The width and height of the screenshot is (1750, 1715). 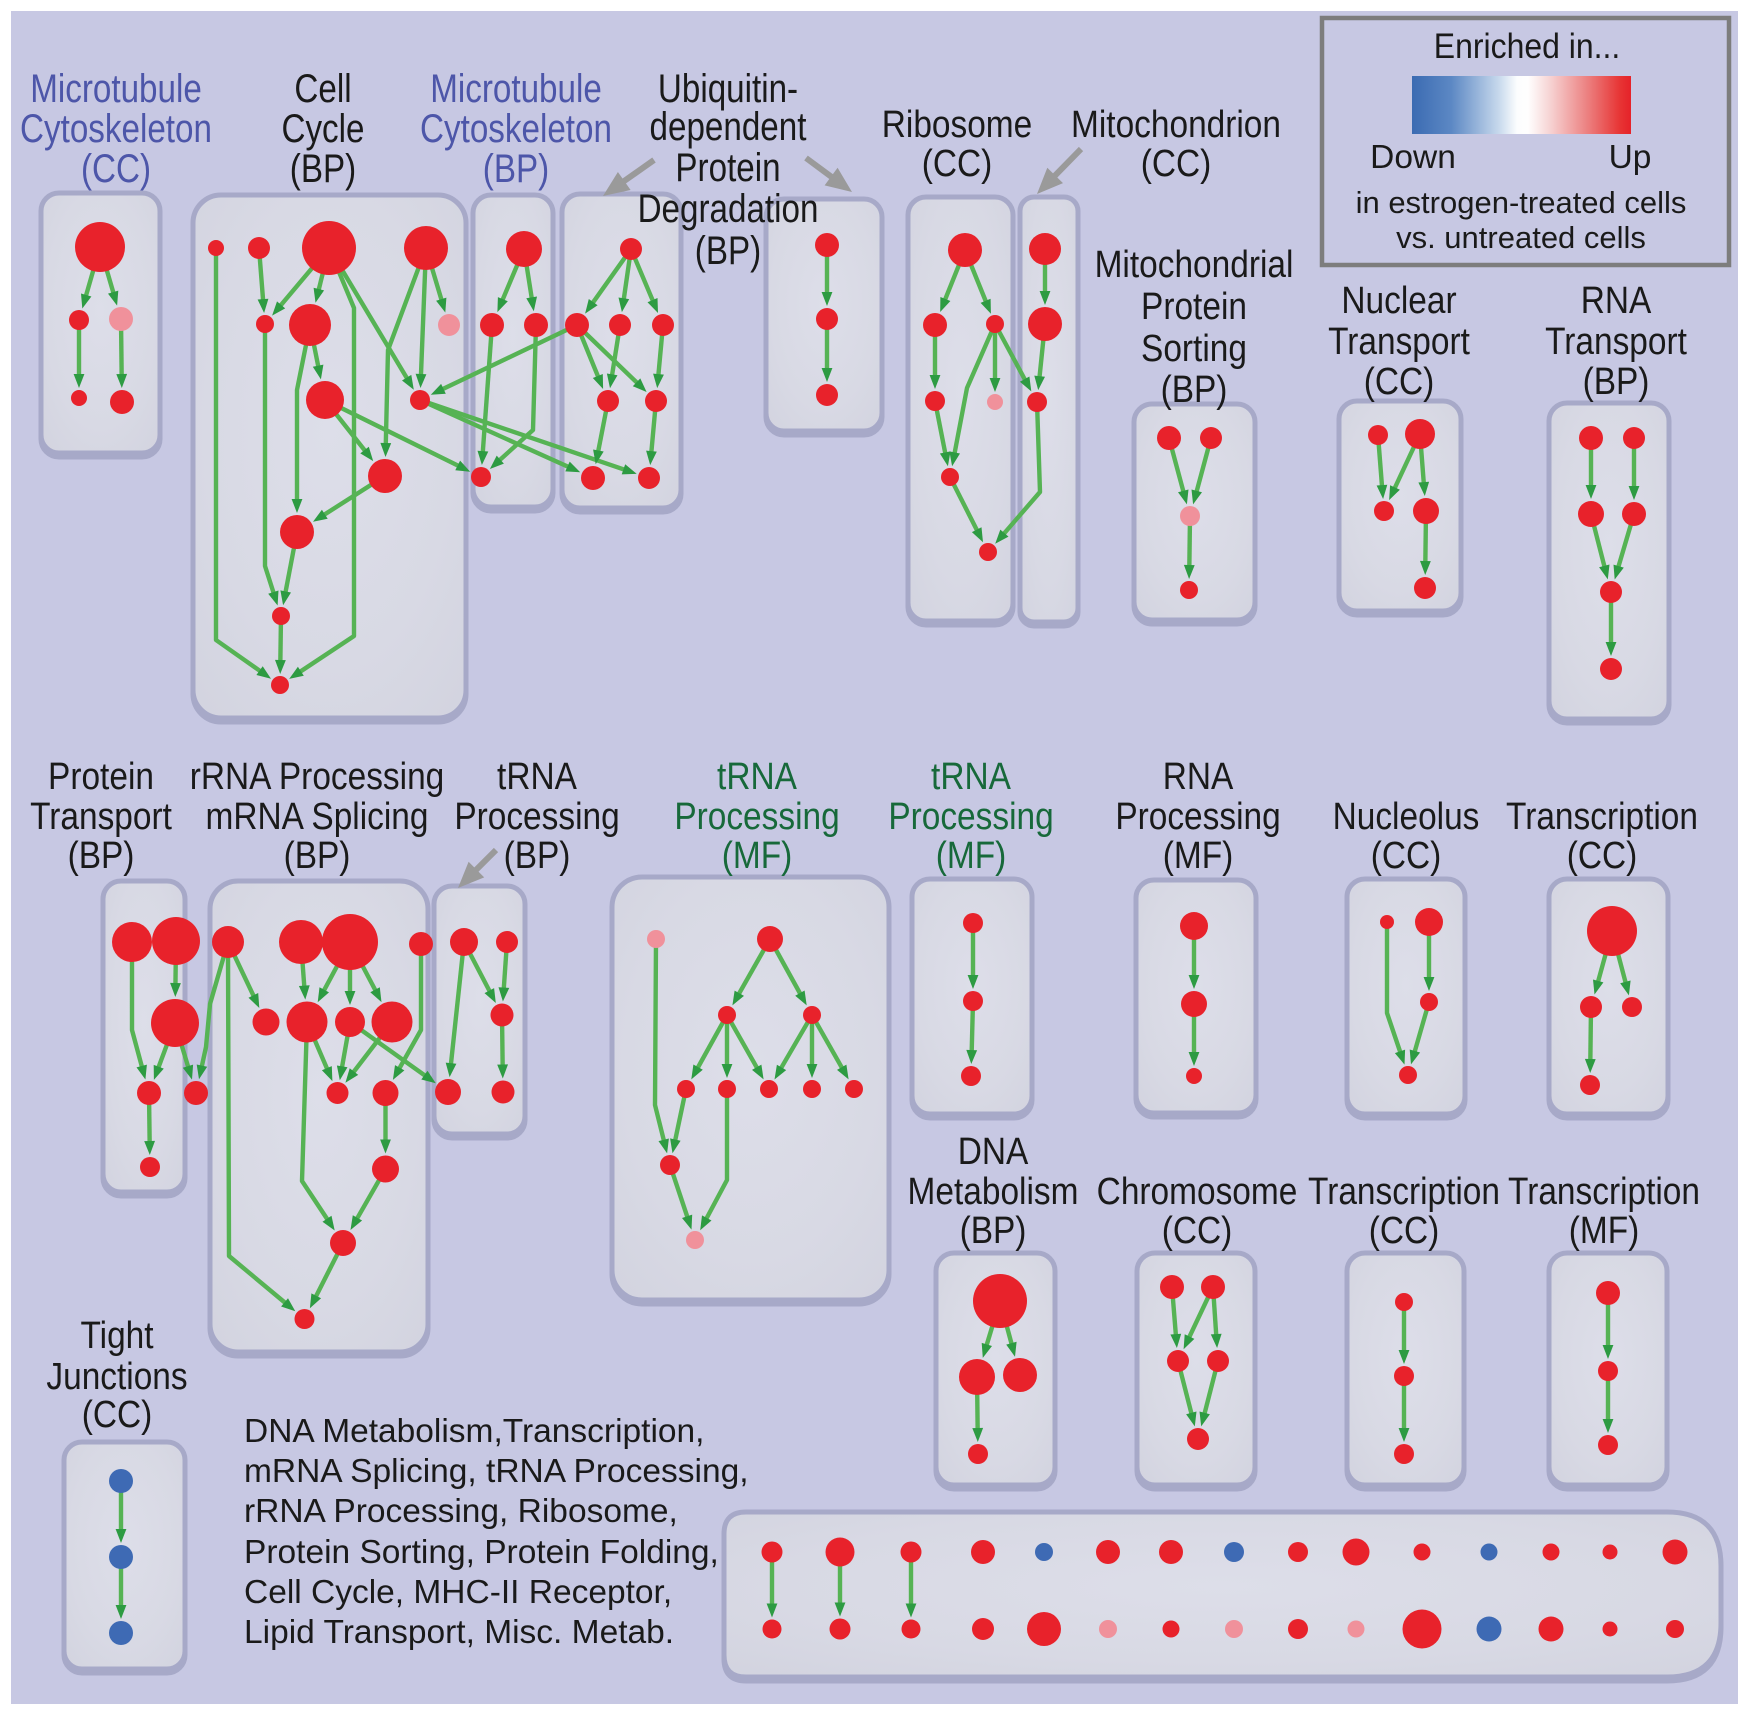 What do you see at coordinates (116, 1376) in the screenshot?
I see `svg-text: Junctions` at bounding box center [116, 1376].